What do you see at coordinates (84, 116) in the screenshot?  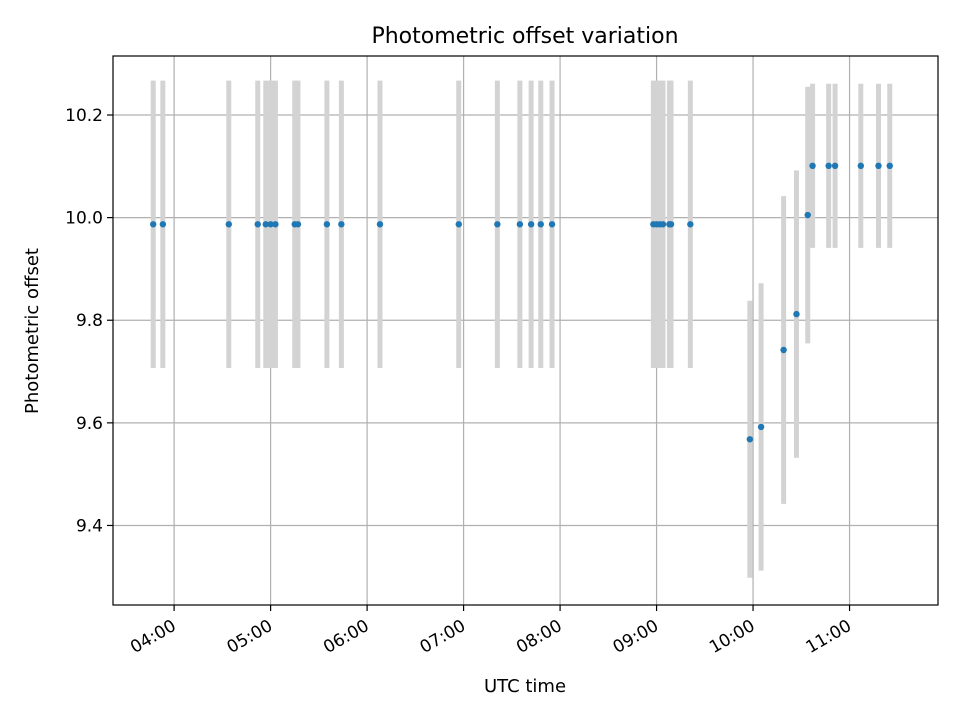 I see `y-tick-label: 10.2` at bounding box center [84, 116].